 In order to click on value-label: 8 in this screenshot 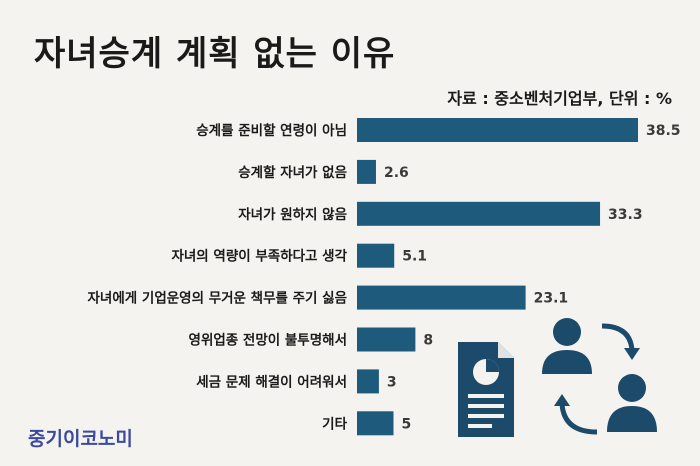, I will do `click(428, 341)`.